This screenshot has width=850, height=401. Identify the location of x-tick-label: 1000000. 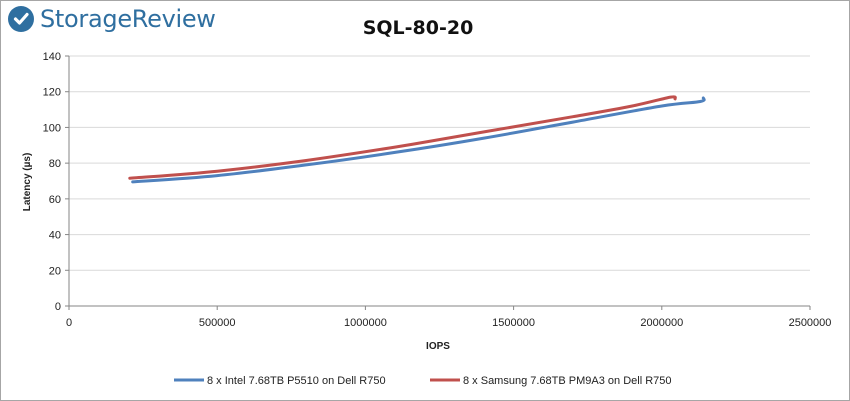
(365, 323).